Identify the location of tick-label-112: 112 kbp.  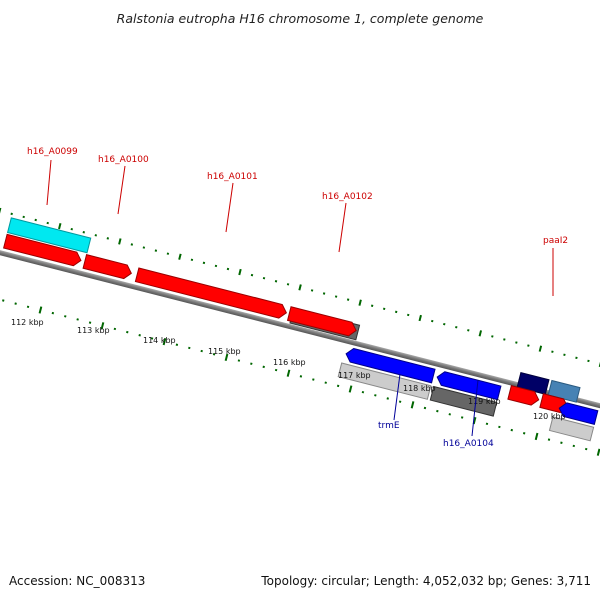
(27, 322).